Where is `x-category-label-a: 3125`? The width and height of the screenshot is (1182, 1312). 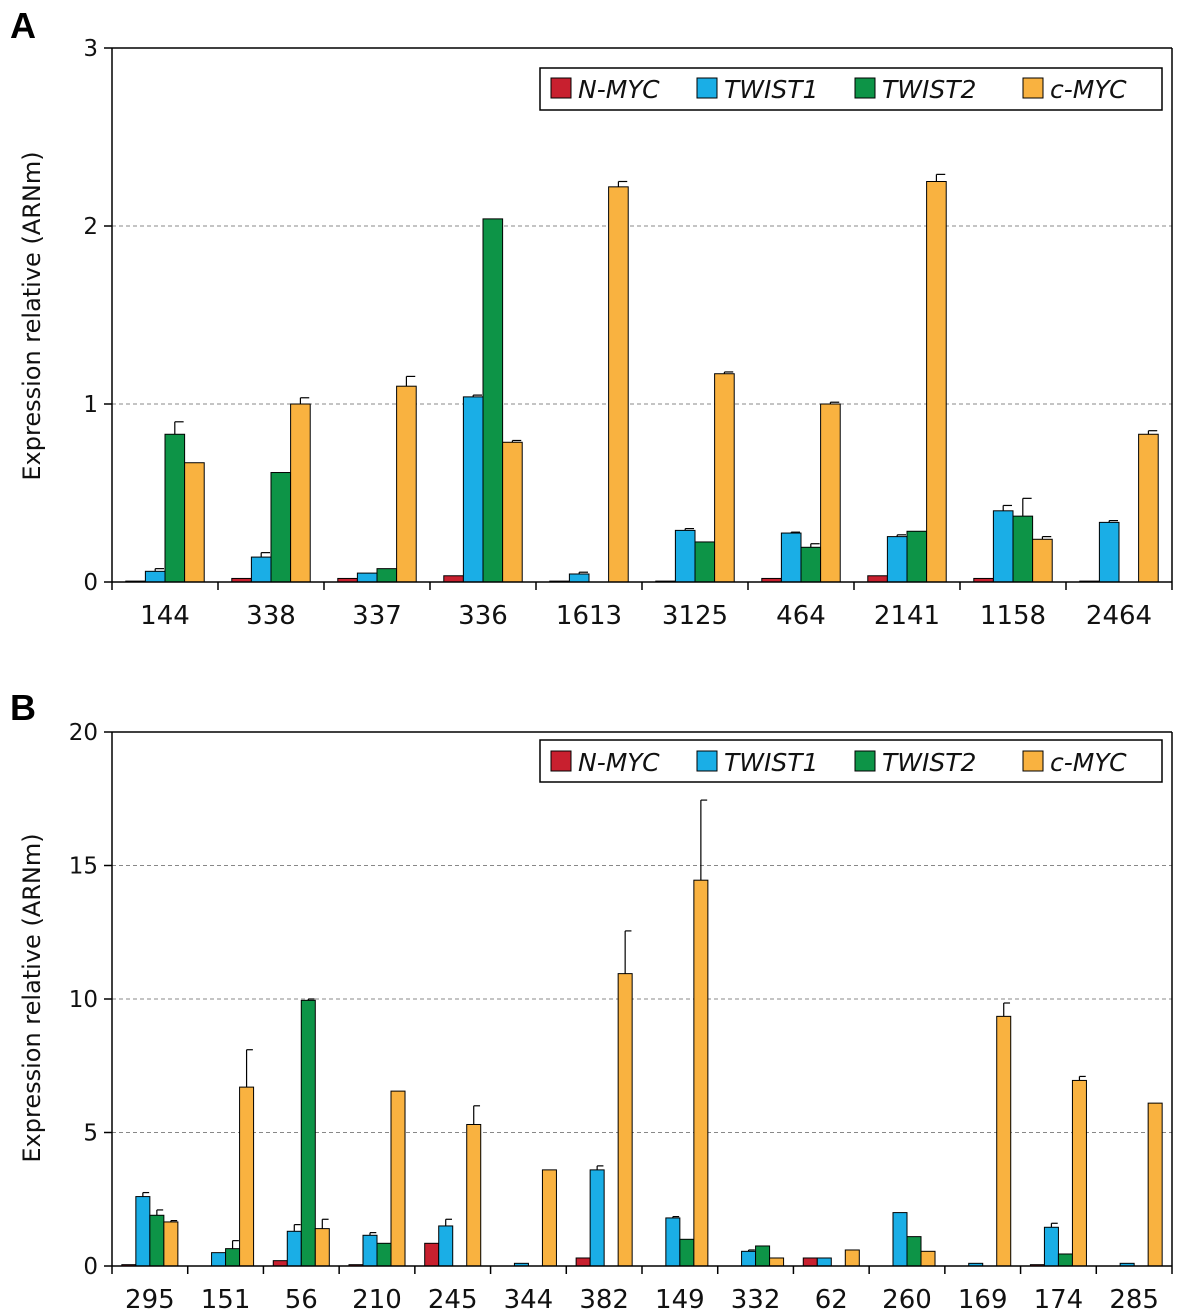
x-category-label-a: 3125 is located at coordinates (695, 616).